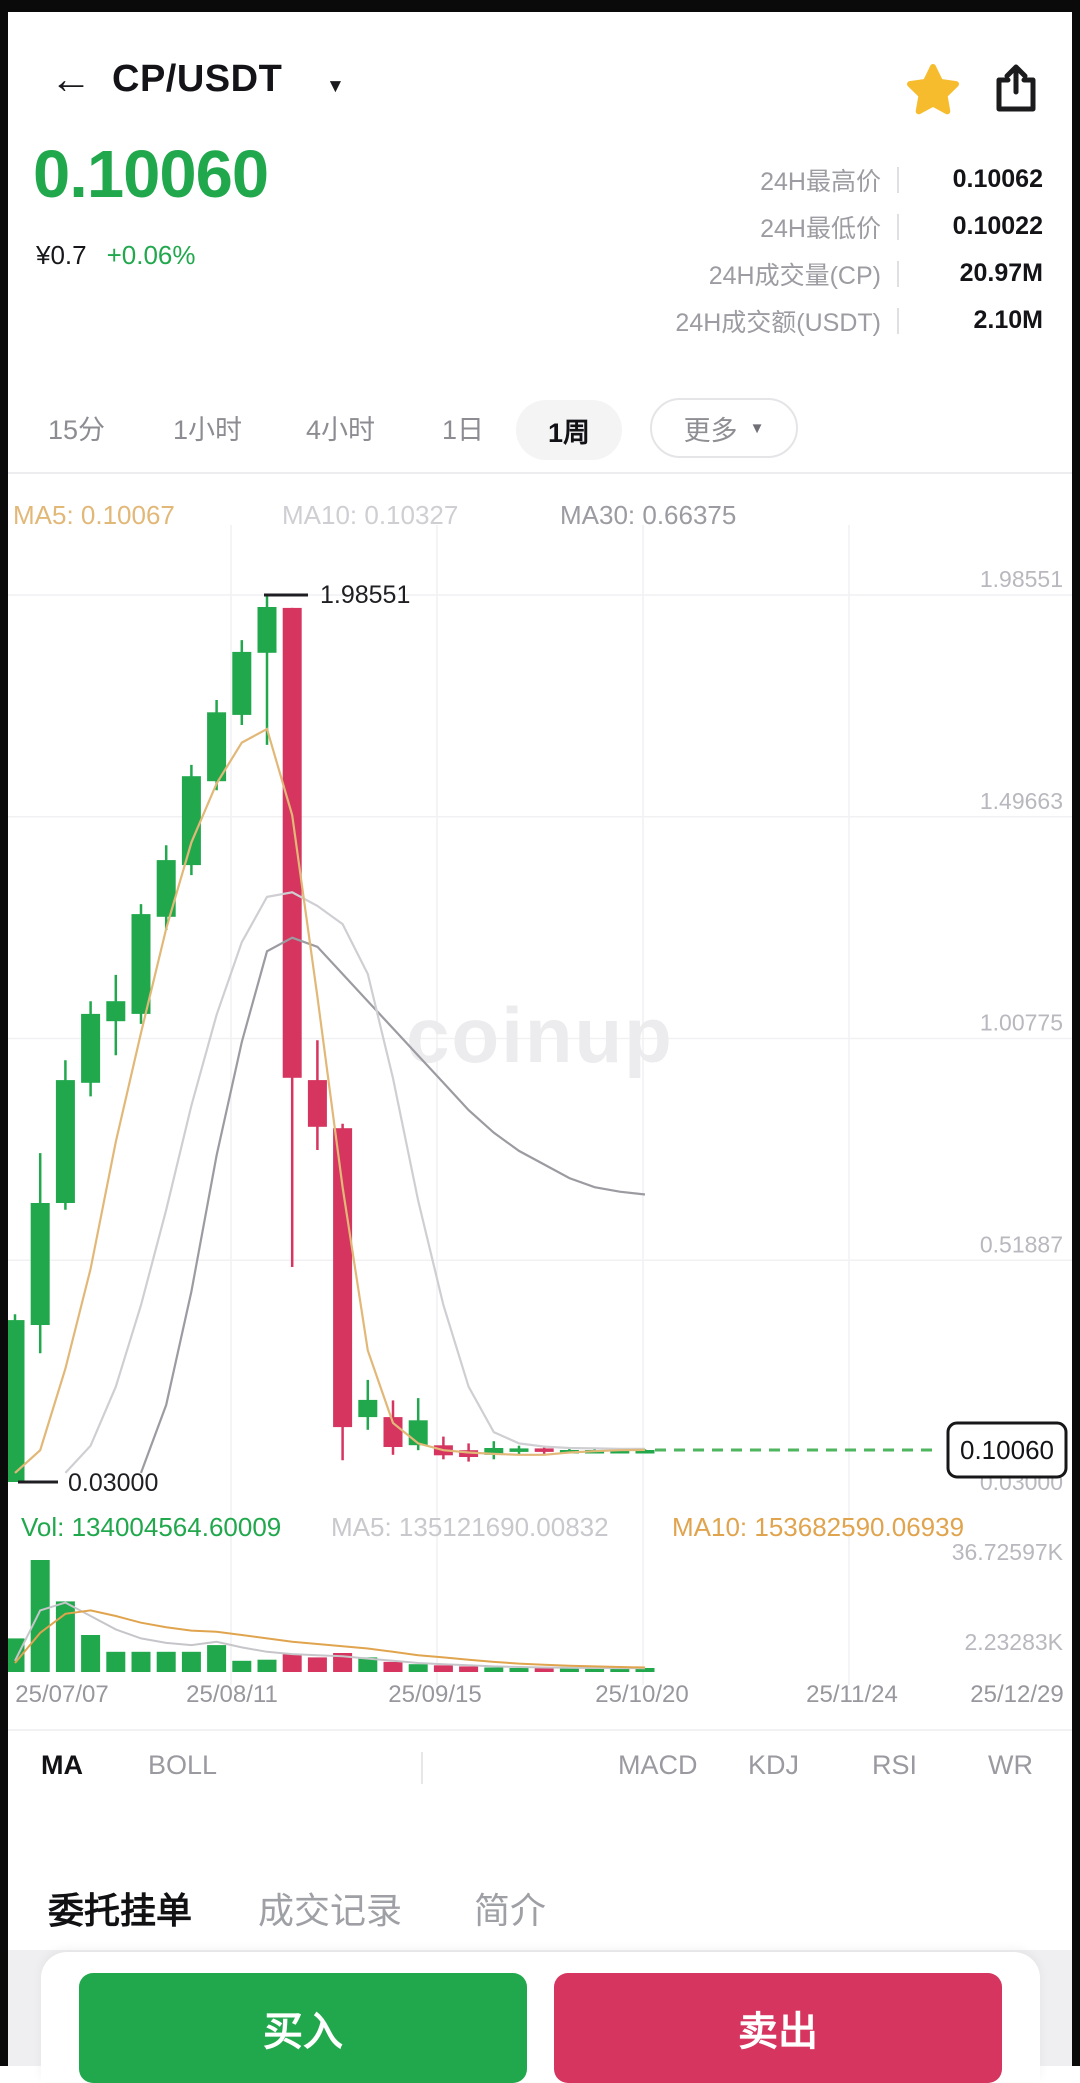 Image resolution: width=1080 pixels, height=2083 pixels. Describe the element at coordinates (1007, 1450) in the screenshot. I see `last-price-box` at that location.